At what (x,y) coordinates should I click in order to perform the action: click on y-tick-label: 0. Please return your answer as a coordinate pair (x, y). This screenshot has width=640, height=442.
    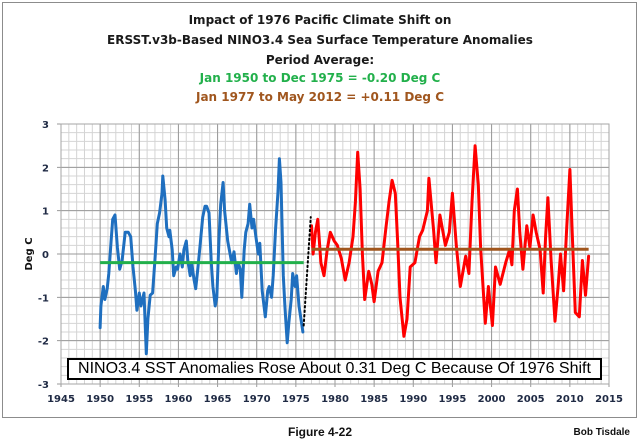
    Looking at the image, I should click on (45, 255).